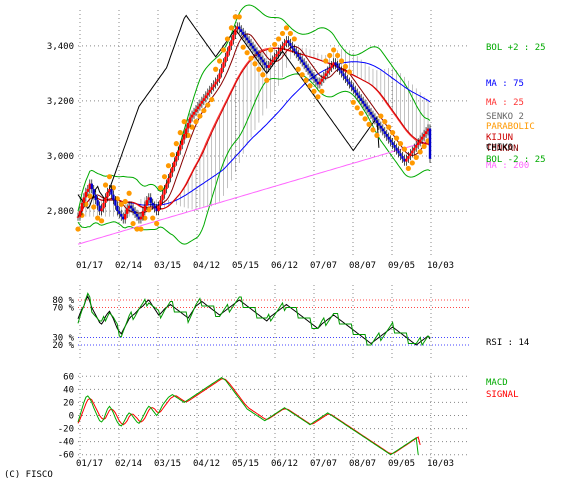 The height and width of the screenshot is (488, 573). What do you see at coordinates (362, 266) in the screenshot?
I see `x-tick-label: 08/07` at bounding box center [362, 266].